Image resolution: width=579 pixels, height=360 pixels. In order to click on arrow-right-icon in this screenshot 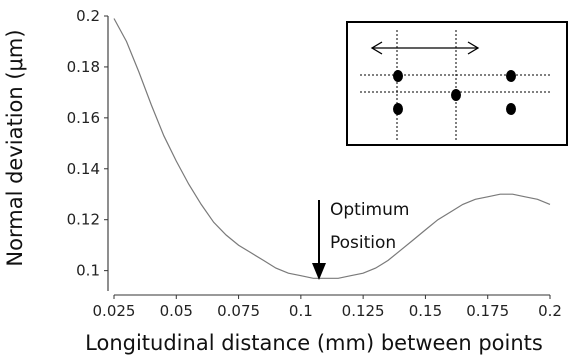, I will do `click(473, 48)`.